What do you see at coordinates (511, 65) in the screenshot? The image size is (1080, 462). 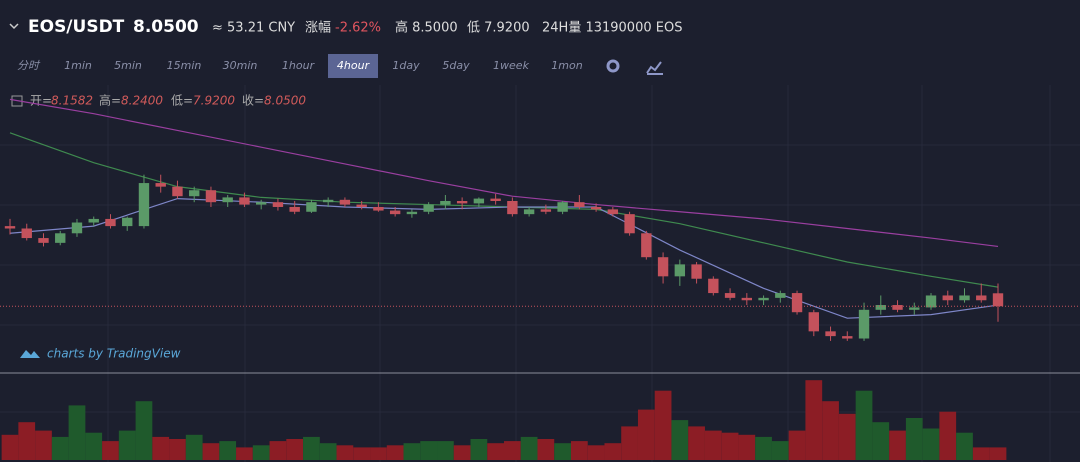 I see `interval-button: 1week` at bounding box center [511, 65].